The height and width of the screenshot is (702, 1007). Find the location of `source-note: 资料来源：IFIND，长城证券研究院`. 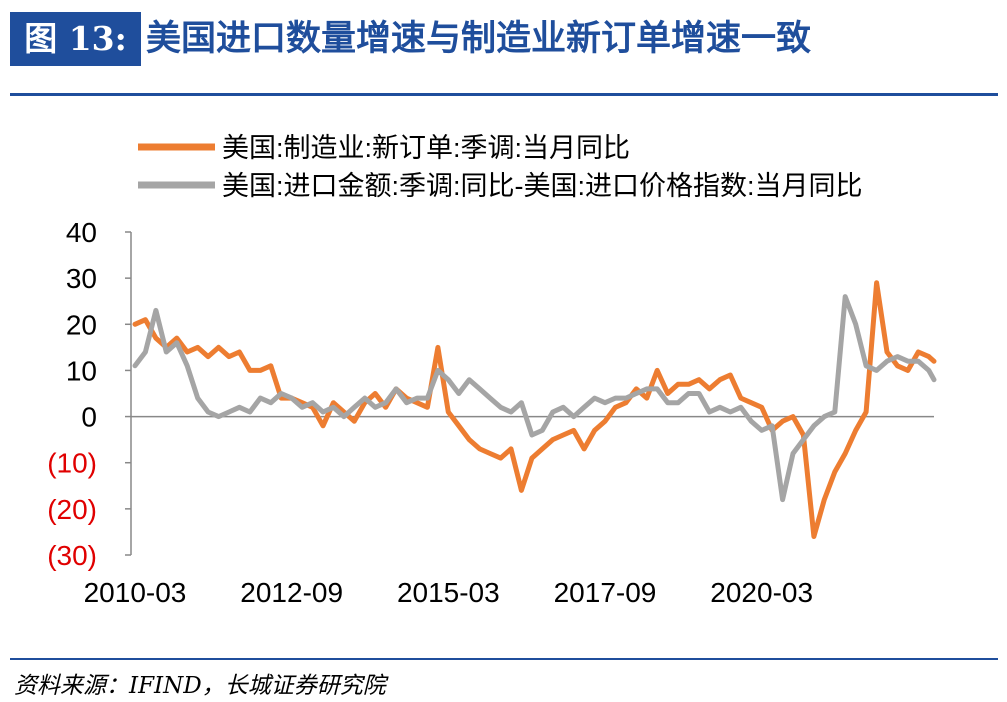

source-note: 资料来源：IFIND，长城证券研究院 is located at coordinates (200, 686).